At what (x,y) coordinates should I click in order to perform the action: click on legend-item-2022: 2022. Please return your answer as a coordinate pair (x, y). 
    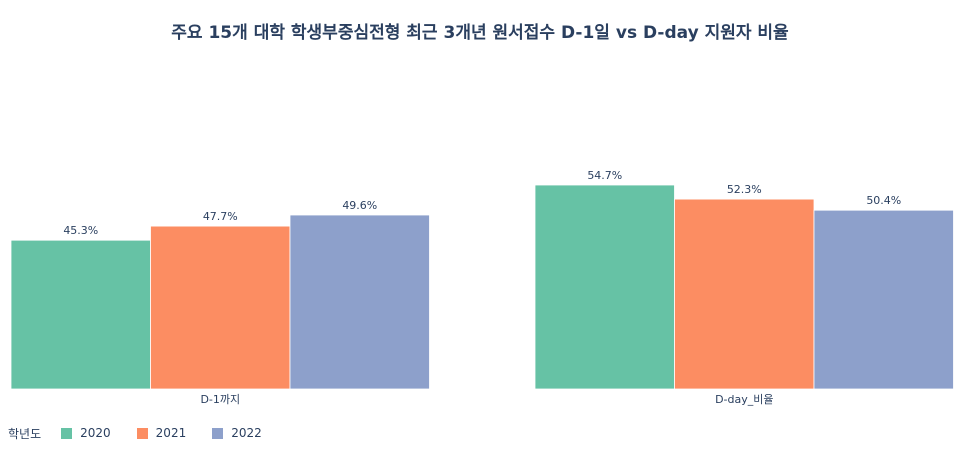
    Looking at the image, I should click on (237, 433).